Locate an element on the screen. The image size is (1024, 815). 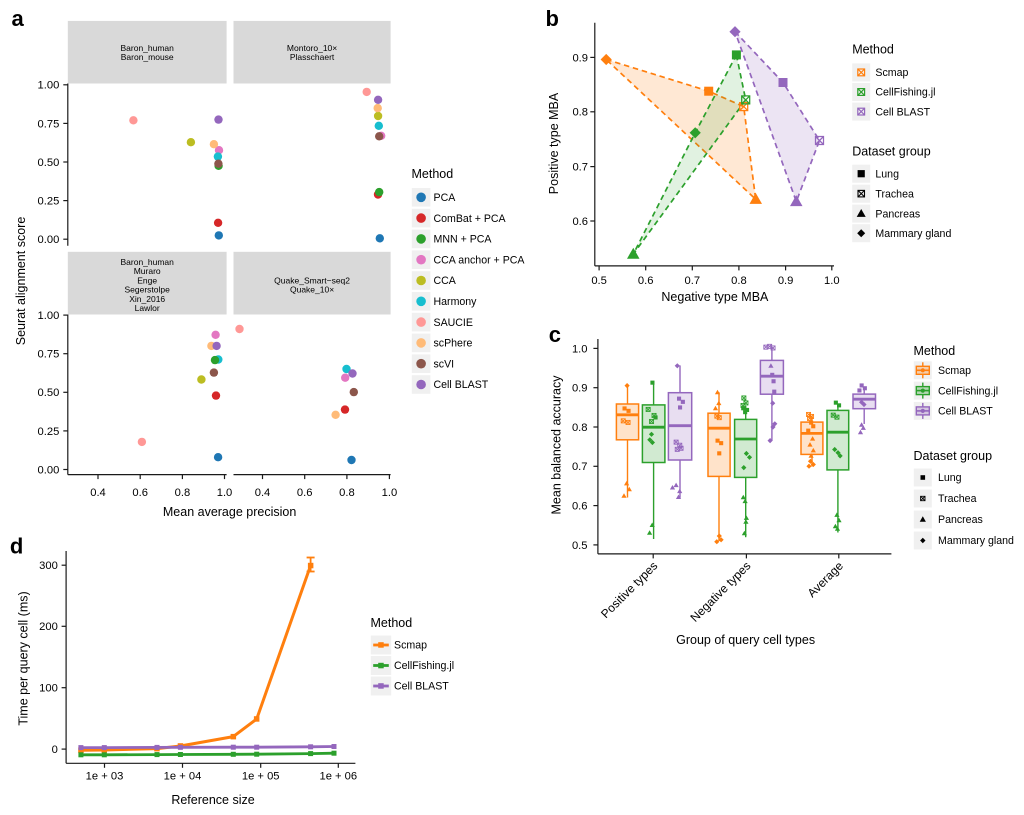
svg-text: b is located at coordinates (552, 18).